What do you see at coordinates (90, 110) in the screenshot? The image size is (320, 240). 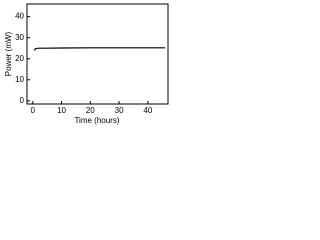 I see `x-tick-label: 20` at bounding box center [90, 110].